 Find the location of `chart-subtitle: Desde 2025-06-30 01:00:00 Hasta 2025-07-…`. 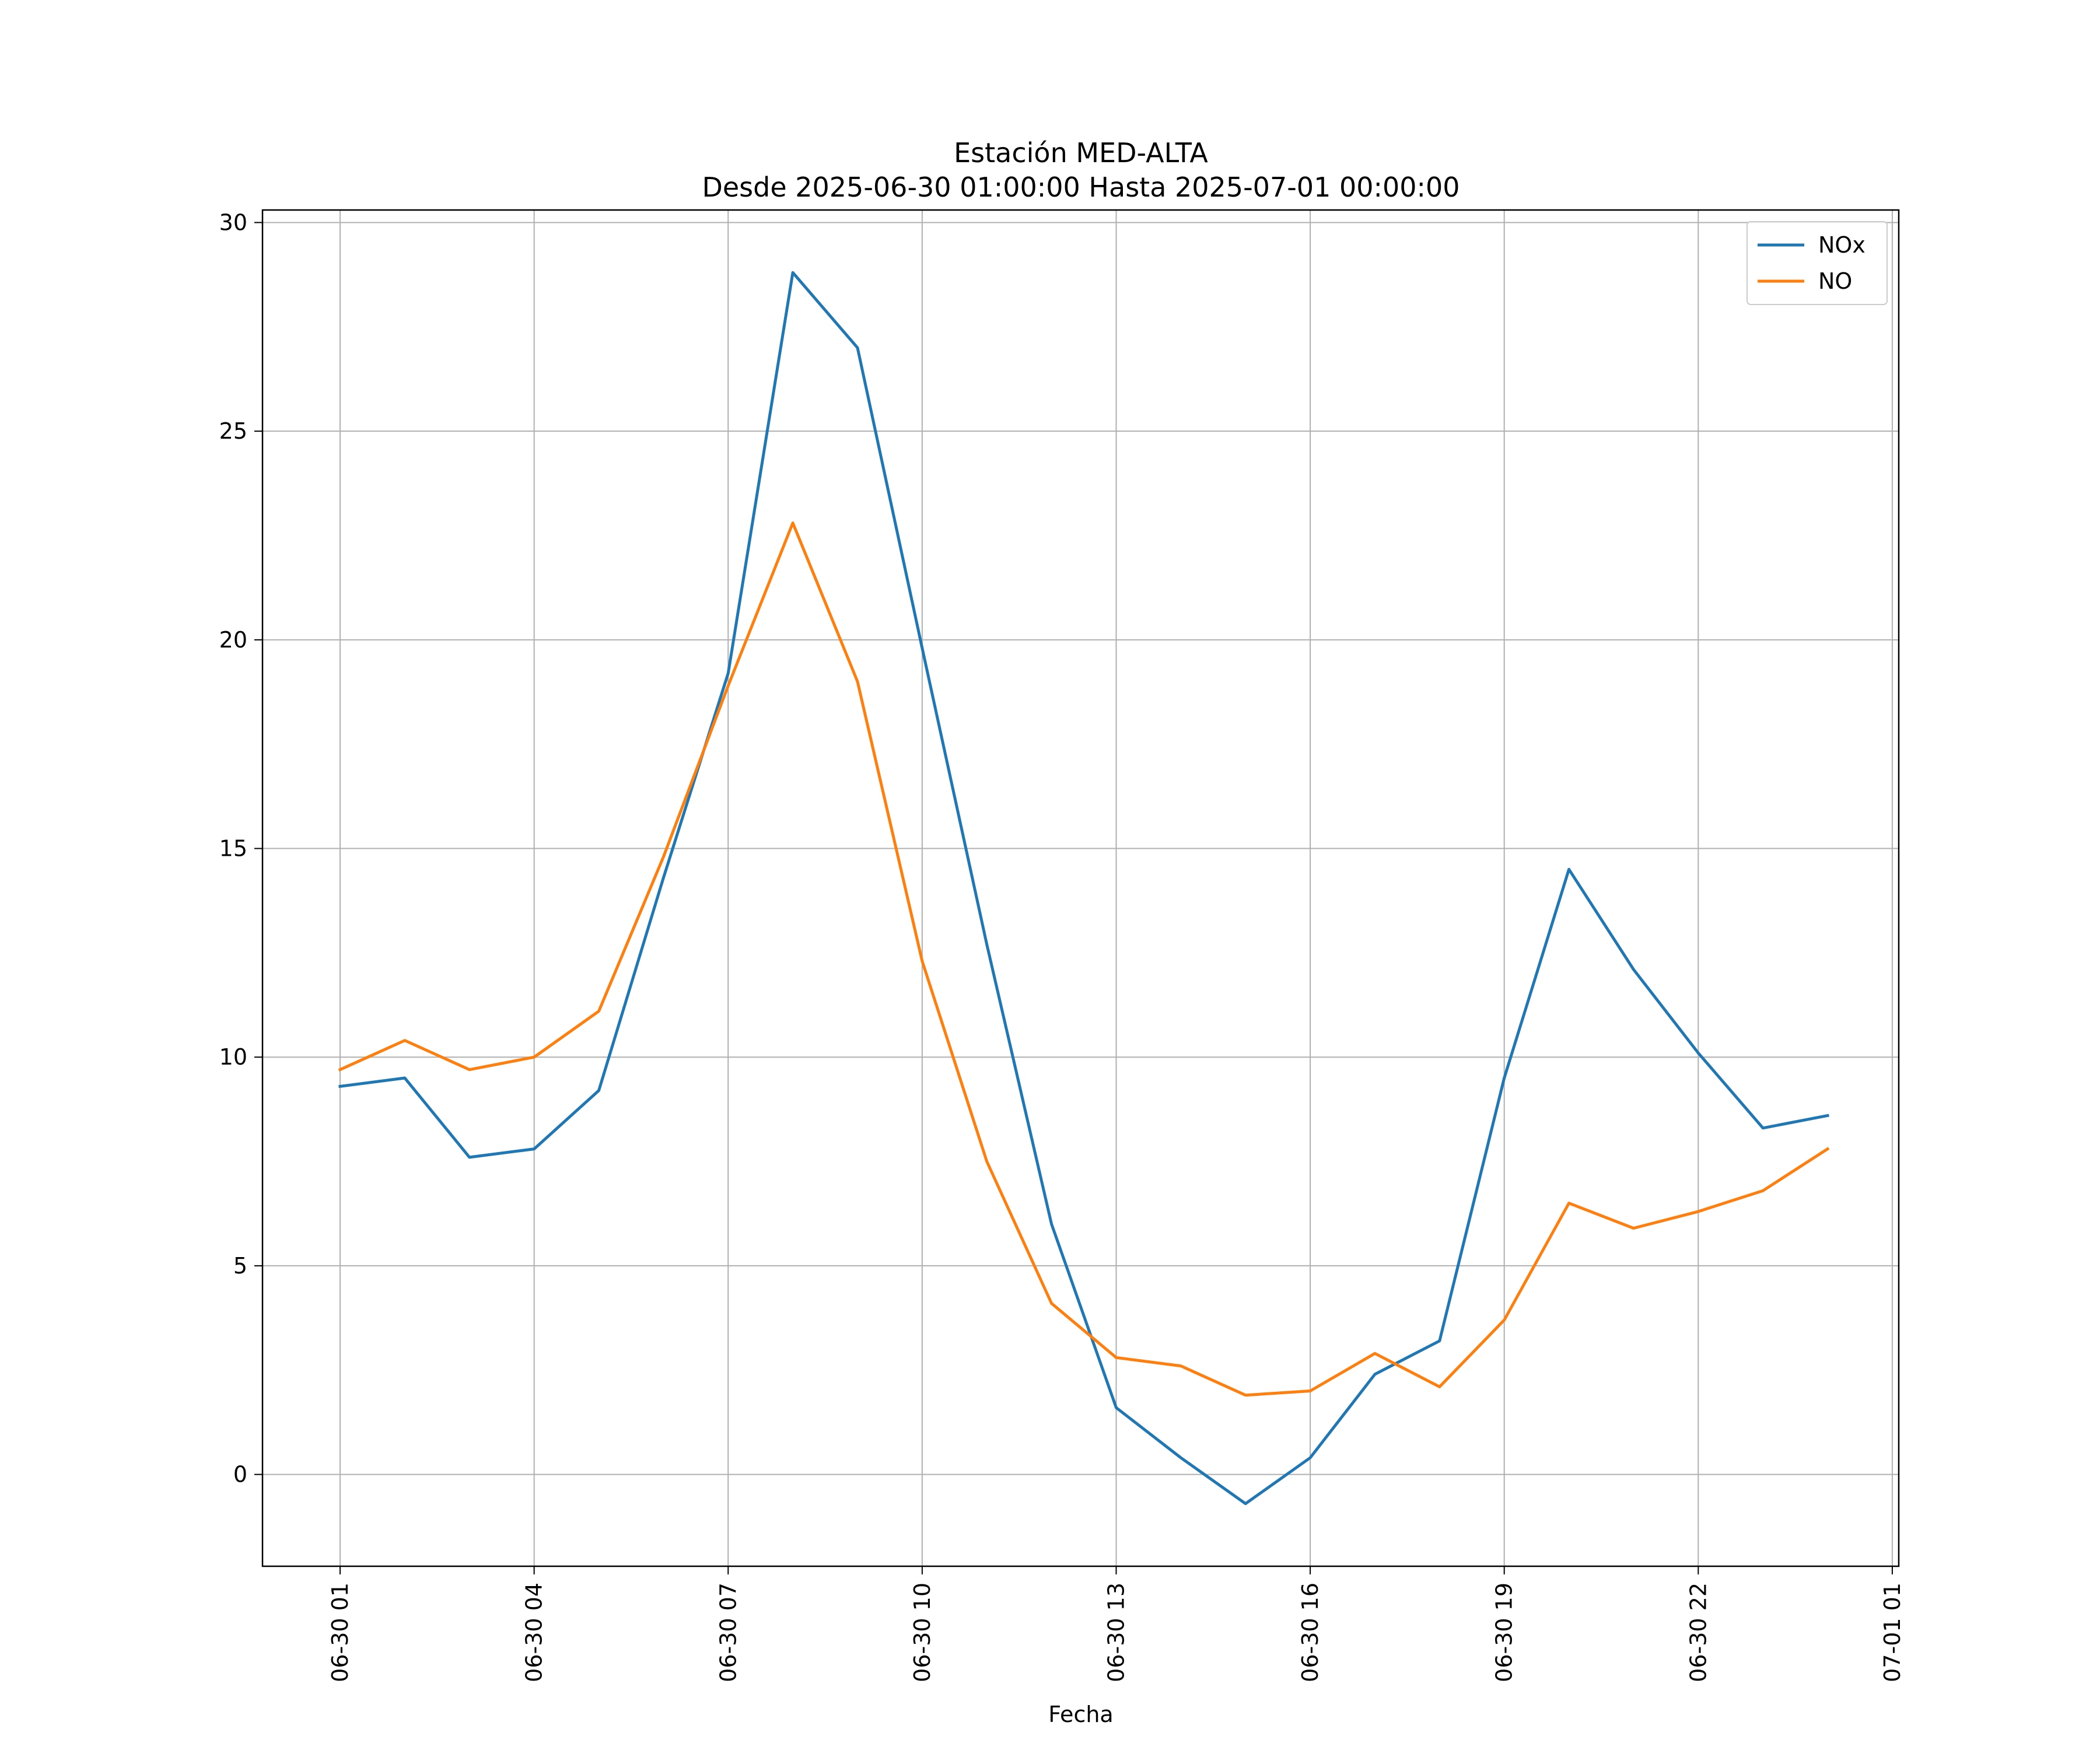

chart-subtitle: Desde 2025-06-30 01:00:00 Hasta 2025-07-… is located at coordinates (1081, 187).